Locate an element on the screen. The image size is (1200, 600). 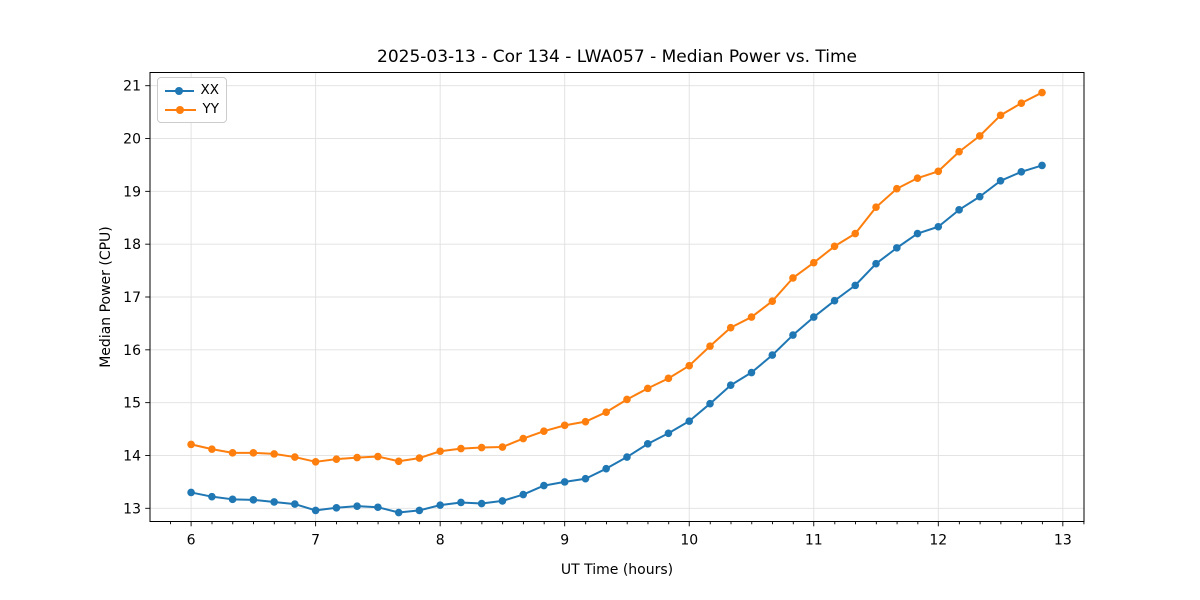
x-axis-label: UT Time (hours) is located at coordinates (617, 570).